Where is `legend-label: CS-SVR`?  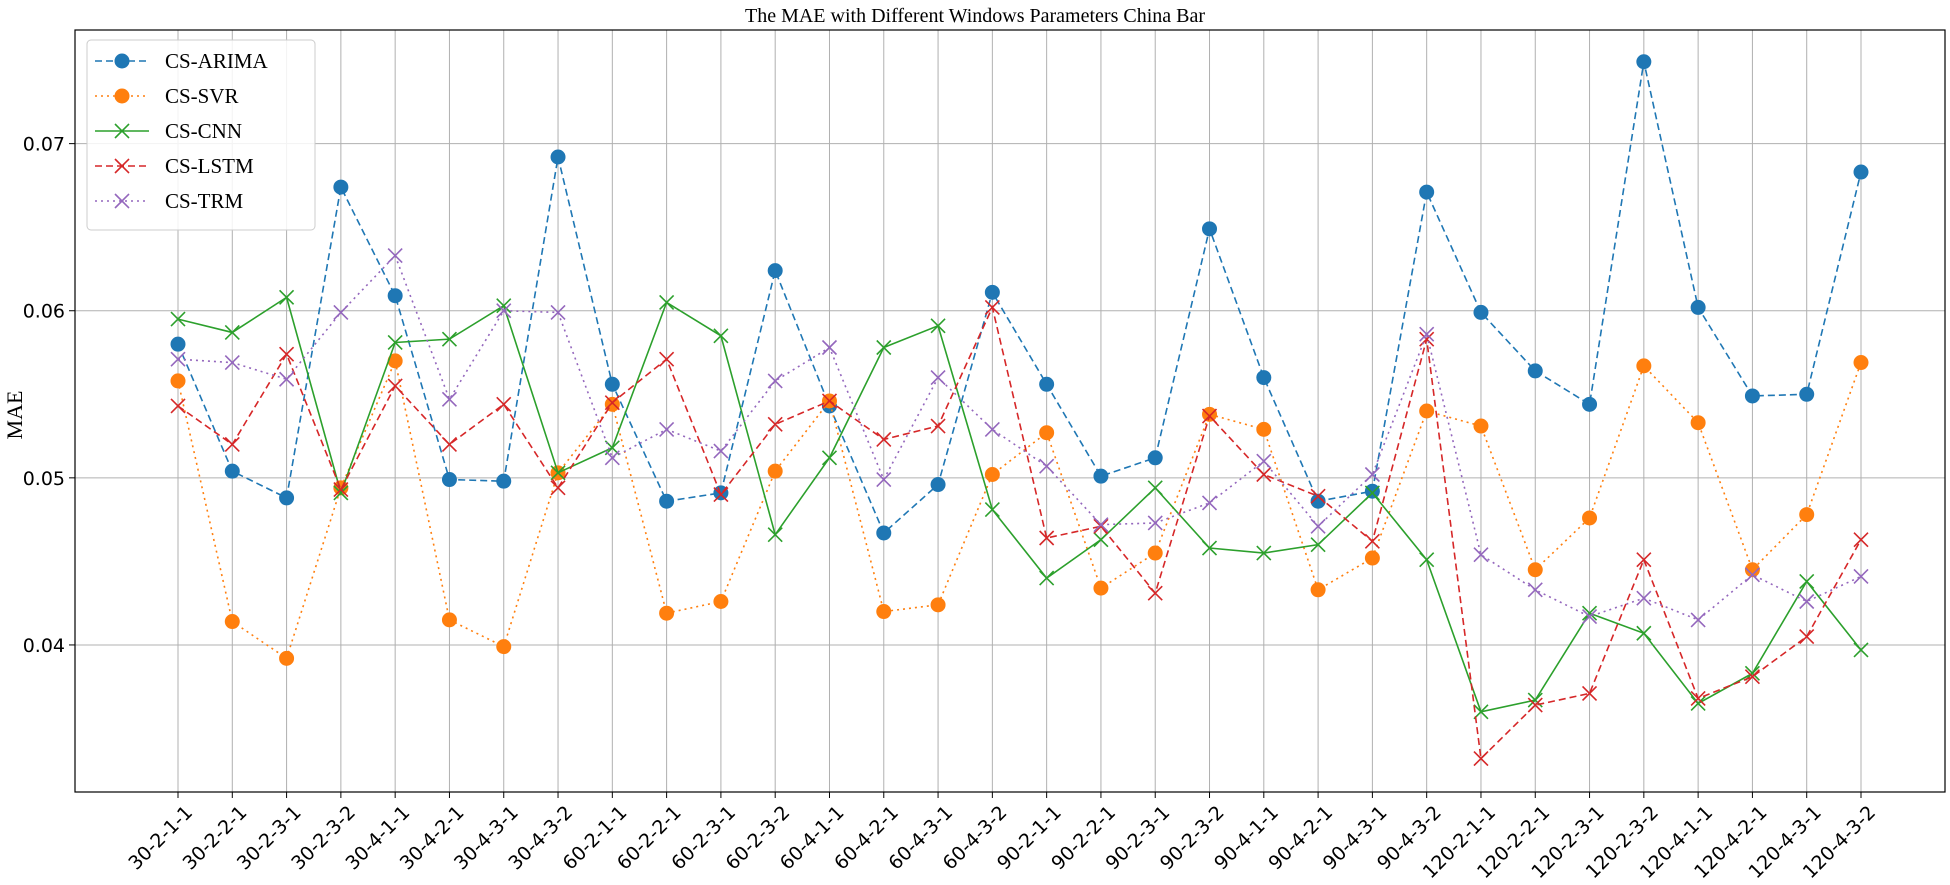
legend-label: CS-SVR is located at coordinates (202, 96).